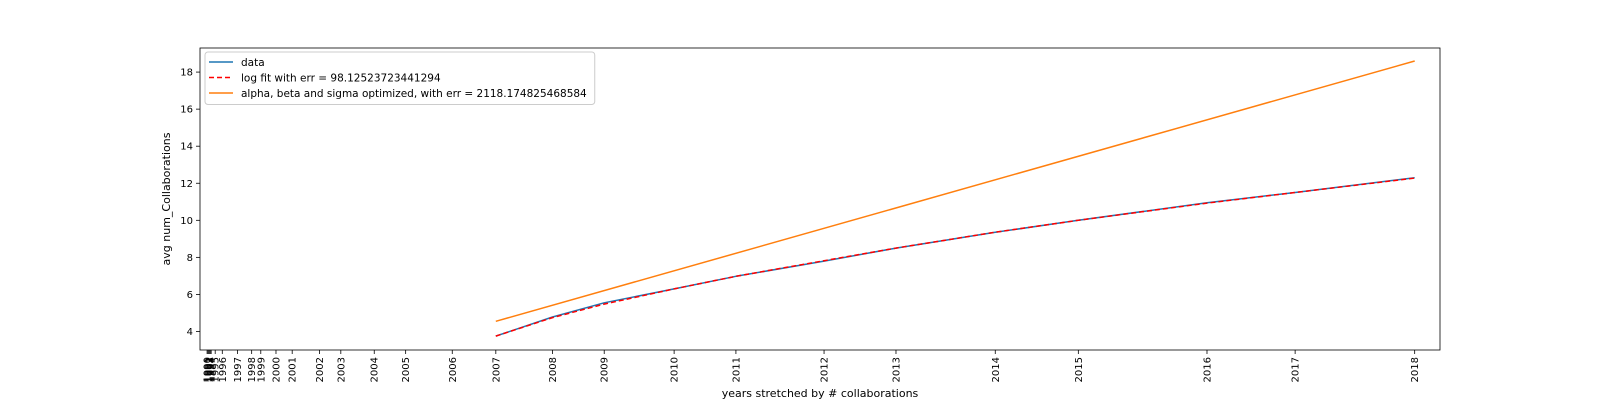 Image resolution: width=1600 pixels, height=400 pixels. I want to click on y-tick-label: 8, so click(190, 258).